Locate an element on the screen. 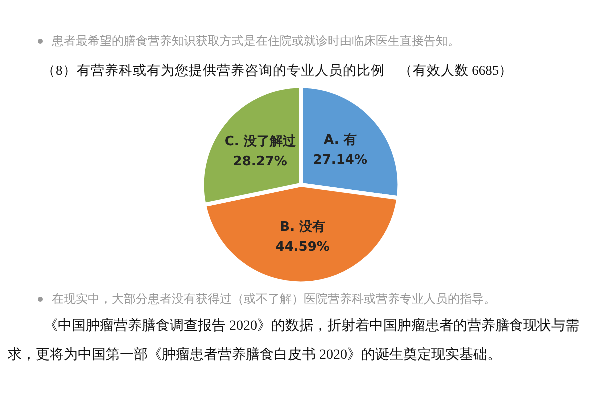 The width and height of the screenshot is (602, 419). chart-title: （8）有营养科或有为您提供营养咨询的专业人员的比例 （有效人数 6685） is located at coordinates (277, 71).